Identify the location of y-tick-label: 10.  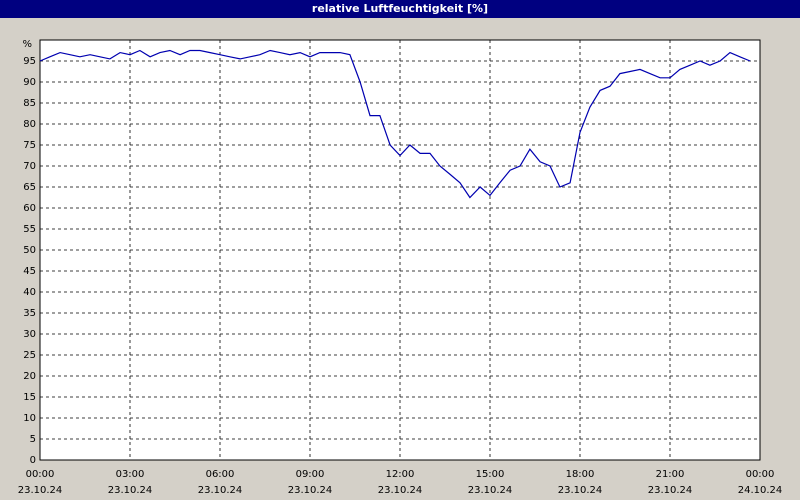
(29, 418).